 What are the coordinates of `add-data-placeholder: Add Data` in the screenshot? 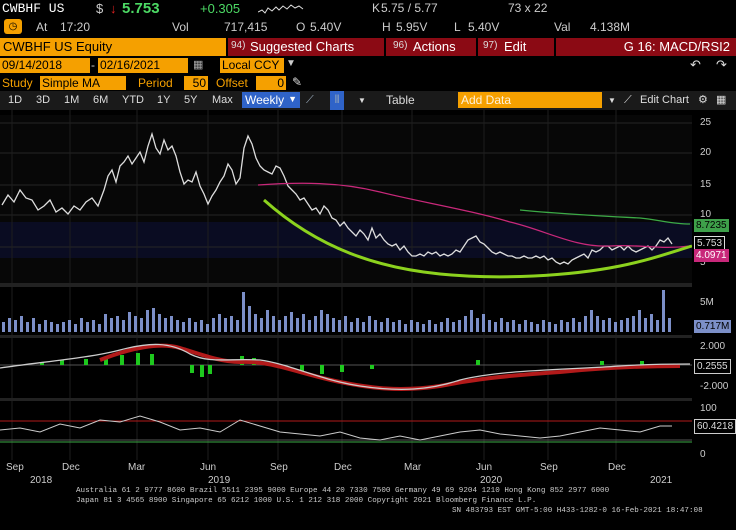 It's located at (486, 100).